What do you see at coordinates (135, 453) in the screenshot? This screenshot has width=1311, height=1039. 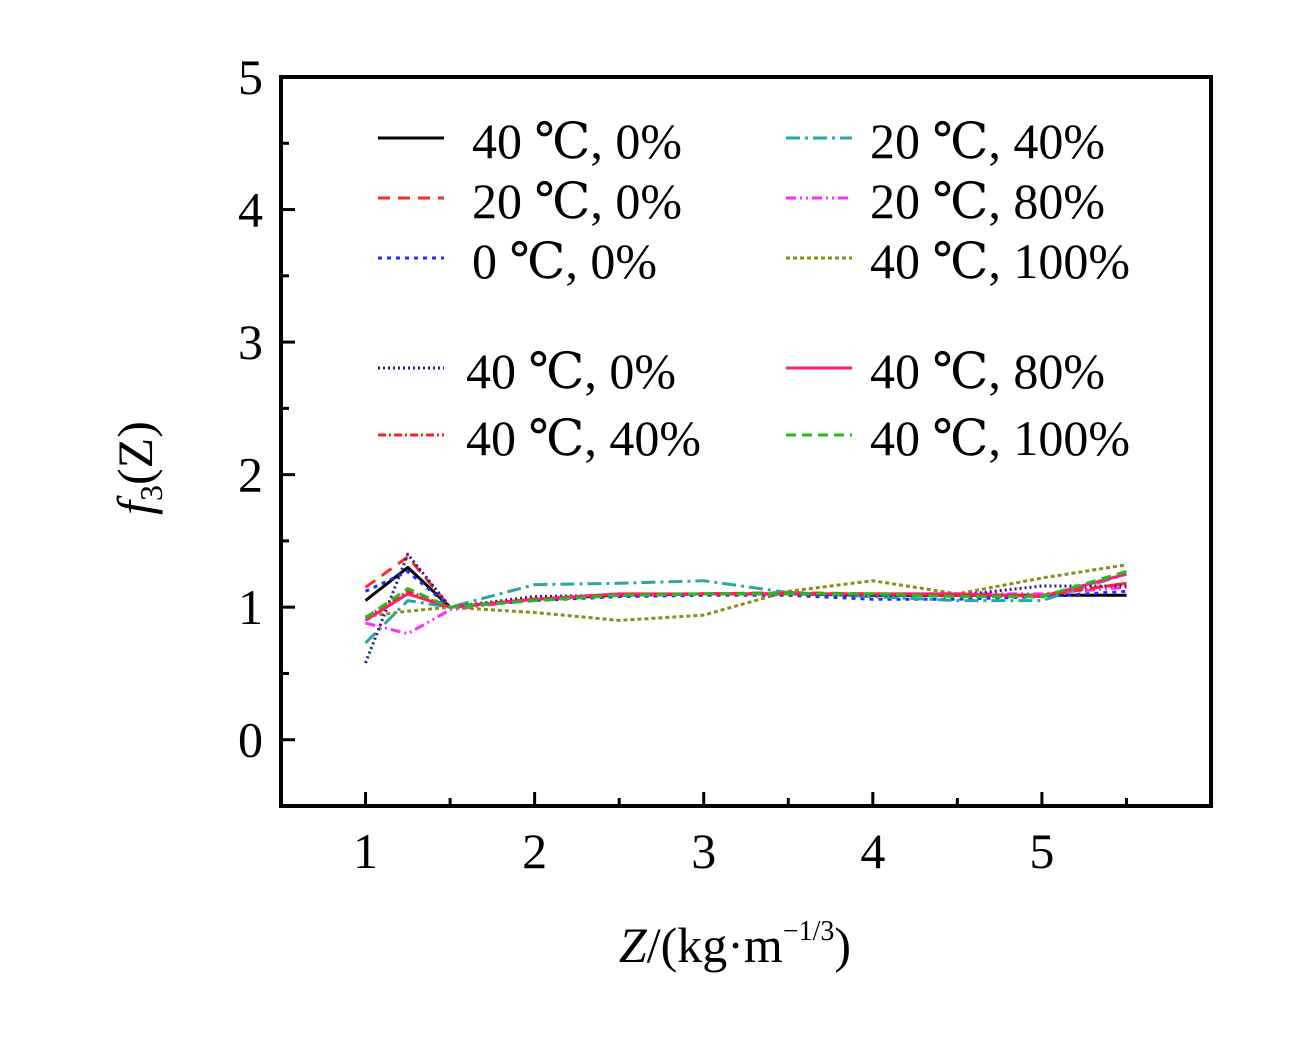 I see `y-axis-title-rest: (Z)` at bounding box center [135, 453].